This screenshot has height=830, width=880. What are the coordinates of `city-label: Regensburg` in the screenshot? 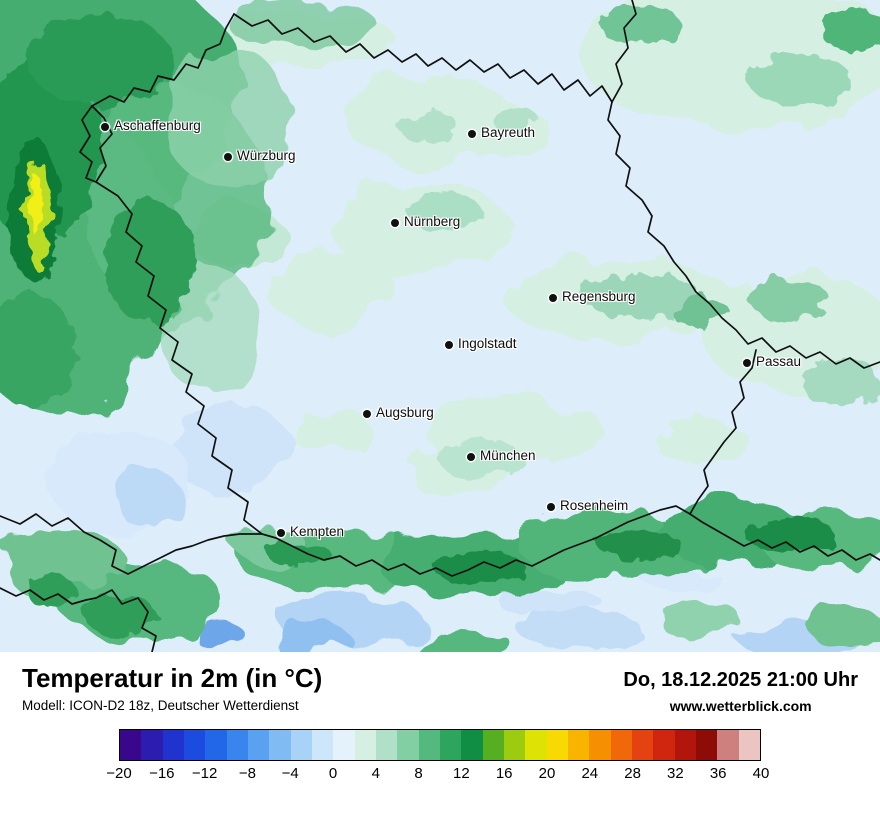 It's located at (599, 296).